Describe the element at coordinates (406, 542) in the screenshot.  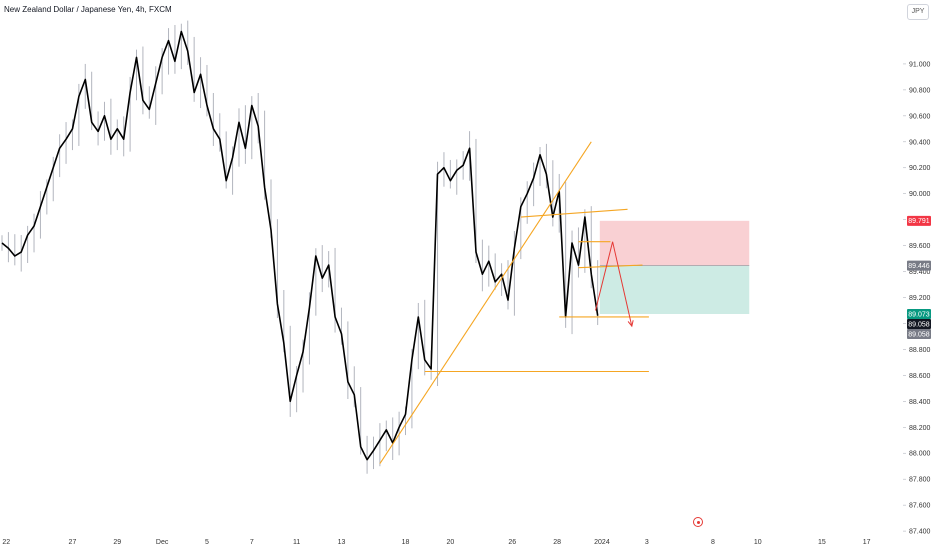
I see `x-tick-label: 18` at that location.